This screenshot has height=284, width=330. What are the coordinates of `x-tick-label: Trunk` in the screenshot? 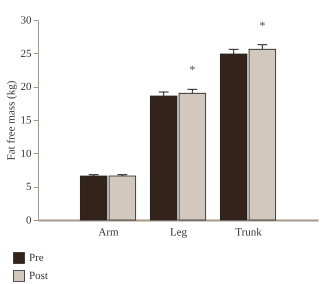 It's located at (248, 232).